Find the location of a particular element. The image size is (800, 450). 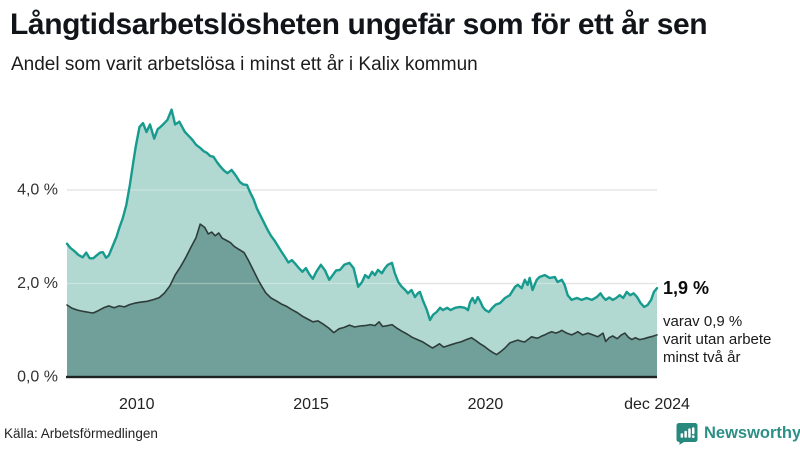

breakdown-line-1: varav 0,9 % is located at coordinates (703, 321).